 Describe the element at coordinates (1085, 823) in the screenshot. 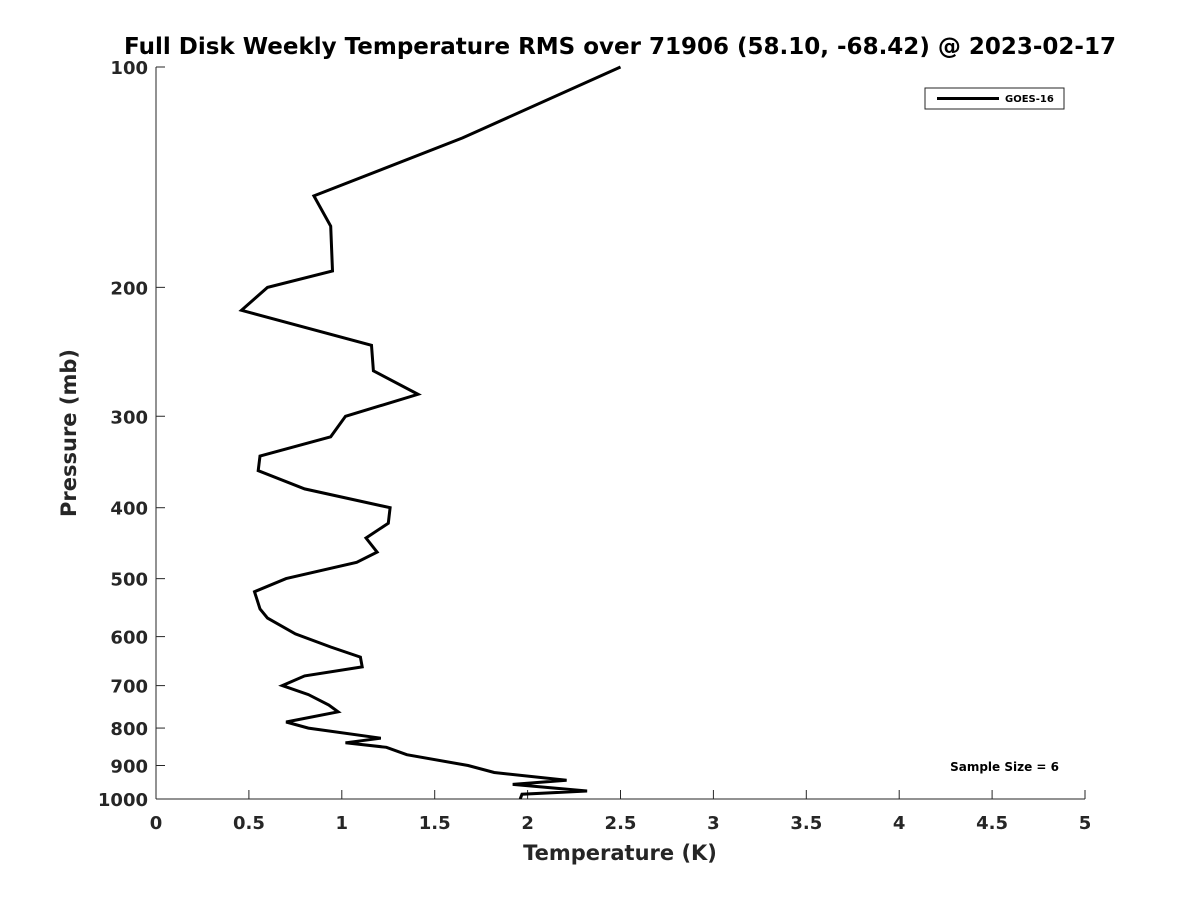

I see `x-tick-label: 5` at that location.